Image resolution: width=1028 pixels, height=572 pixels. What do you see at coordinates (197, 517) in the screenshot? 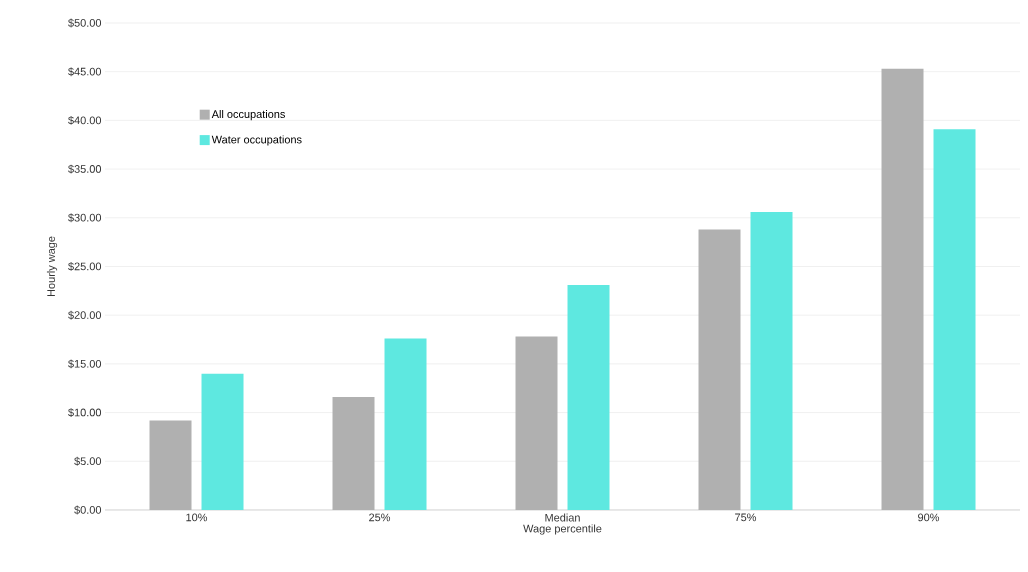
I see `x-tick-label: 10%` at bounding box center [197, 517].